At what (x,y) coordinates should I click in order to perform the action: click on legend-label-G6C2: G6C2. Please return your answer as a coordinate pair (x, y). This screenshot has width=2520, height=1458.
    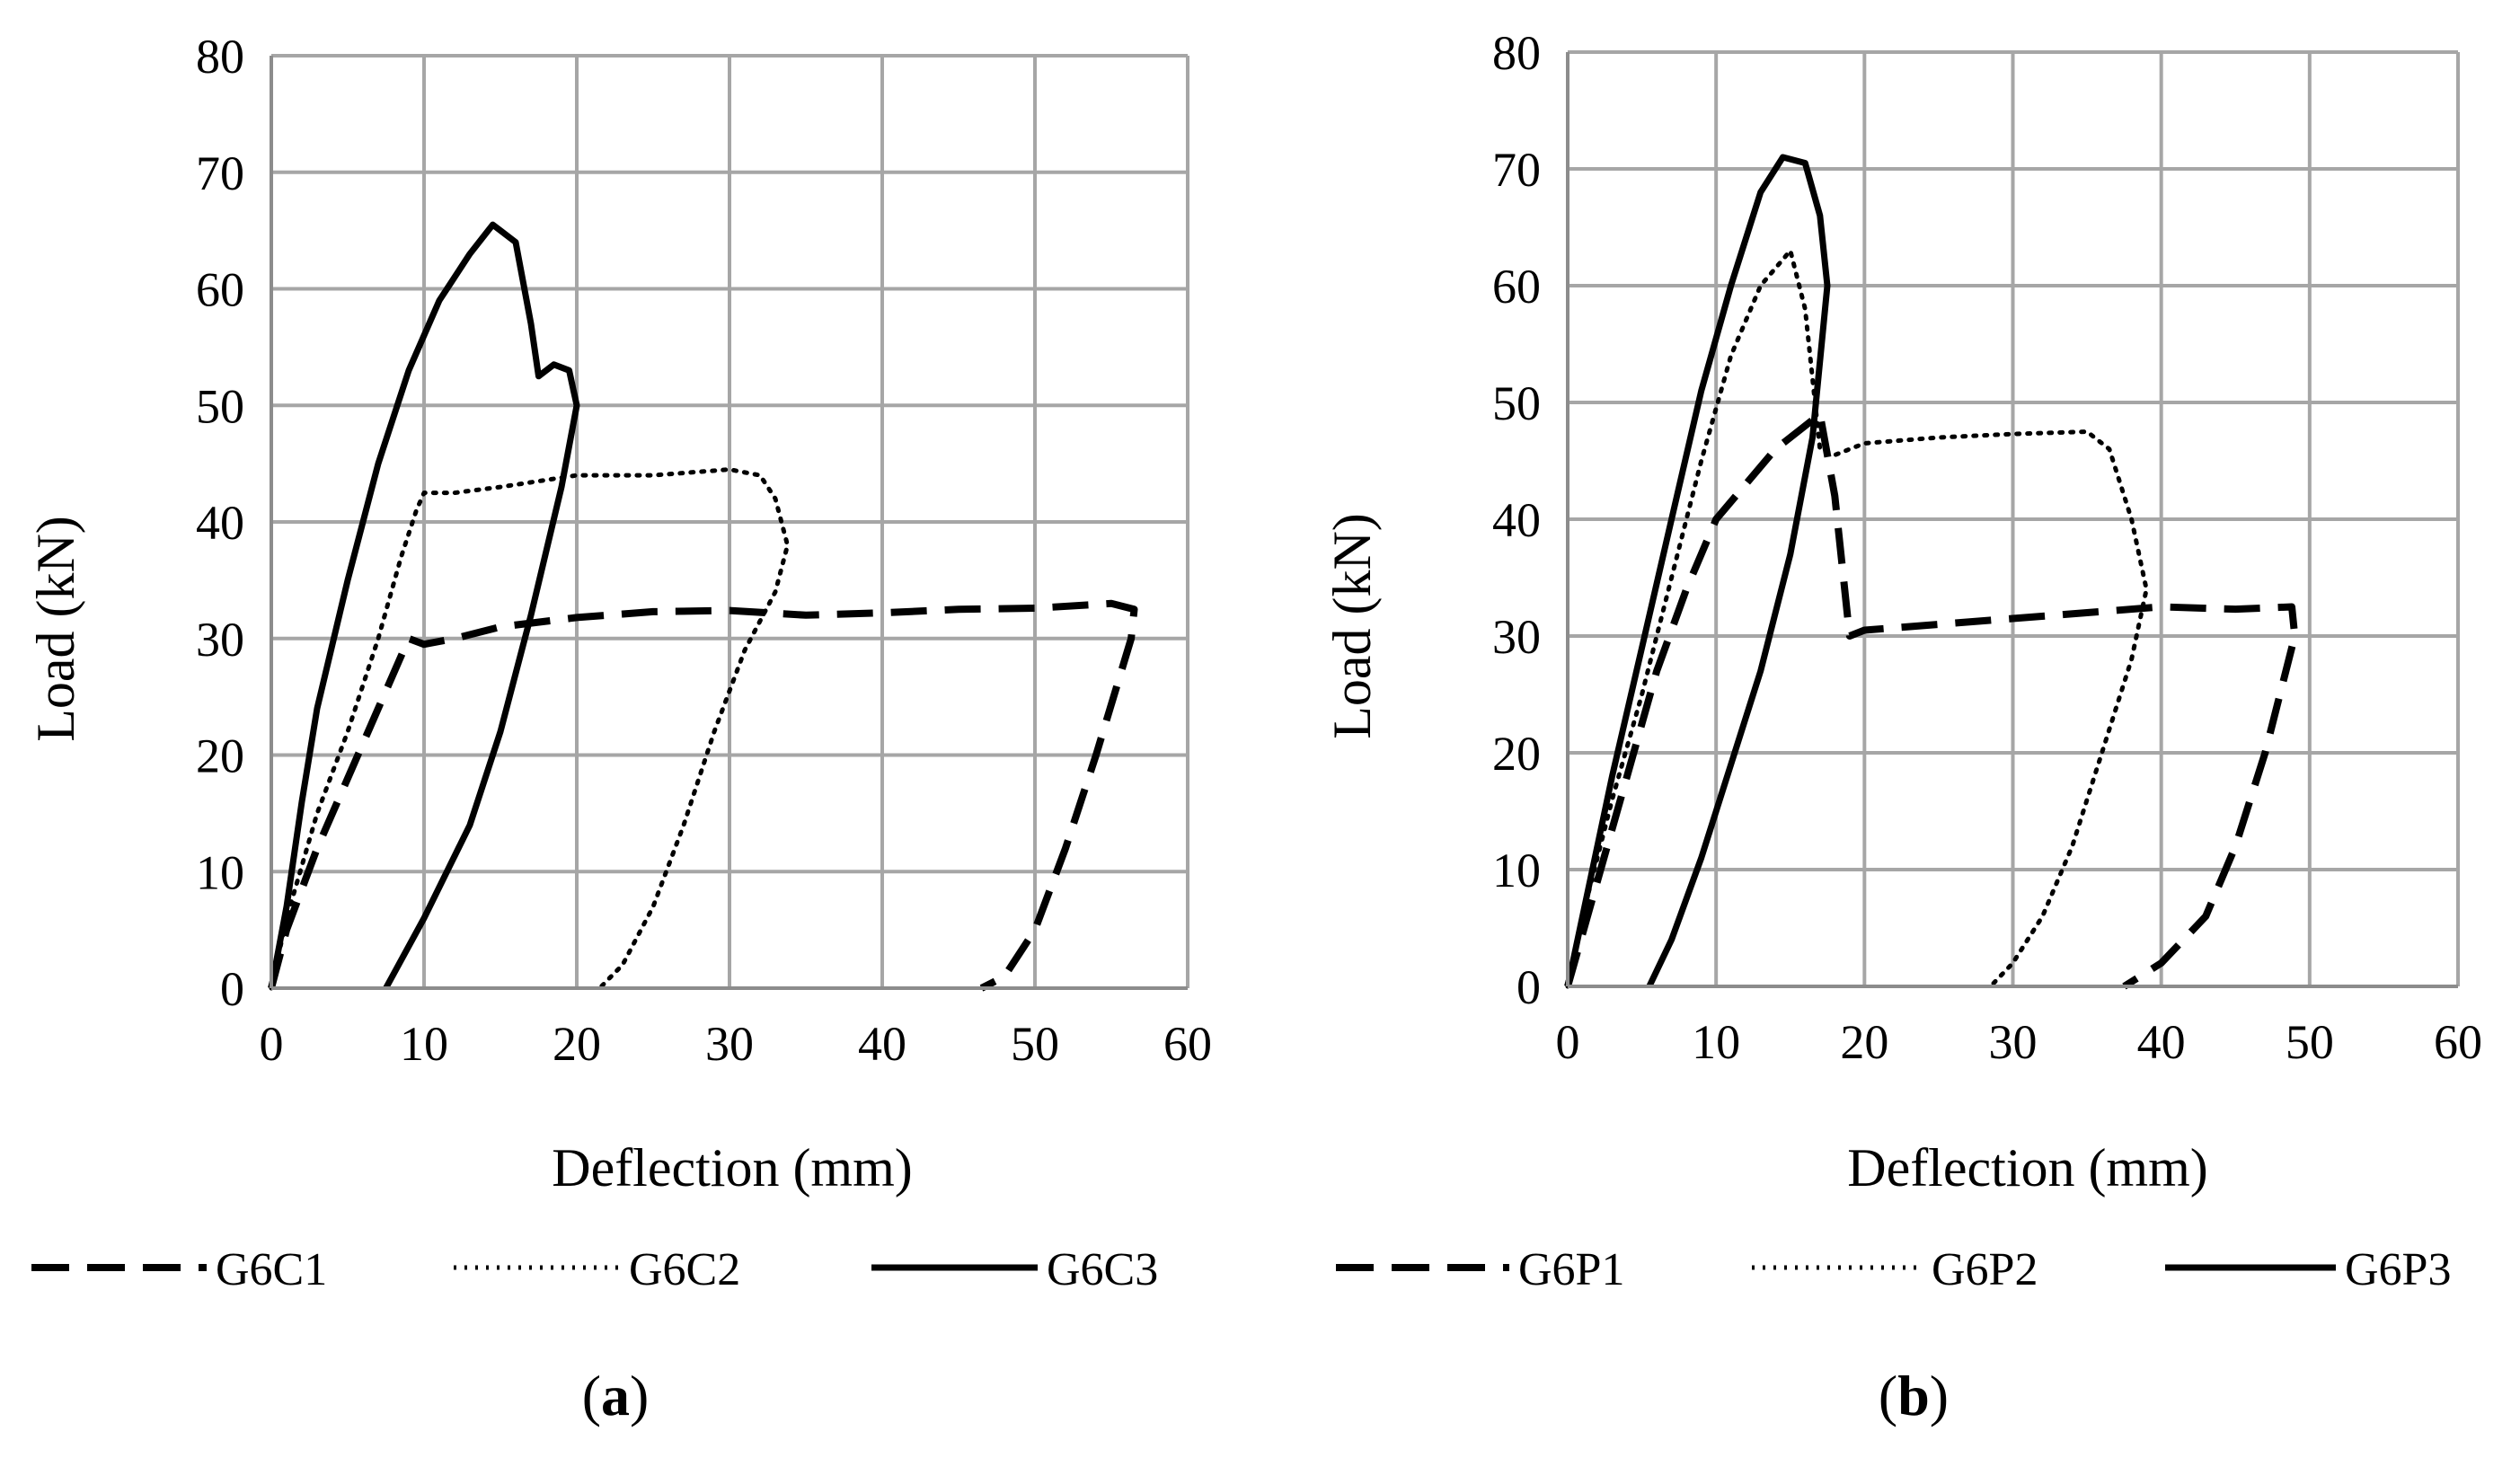
    Looking at the image, I should click on (684, 1270).